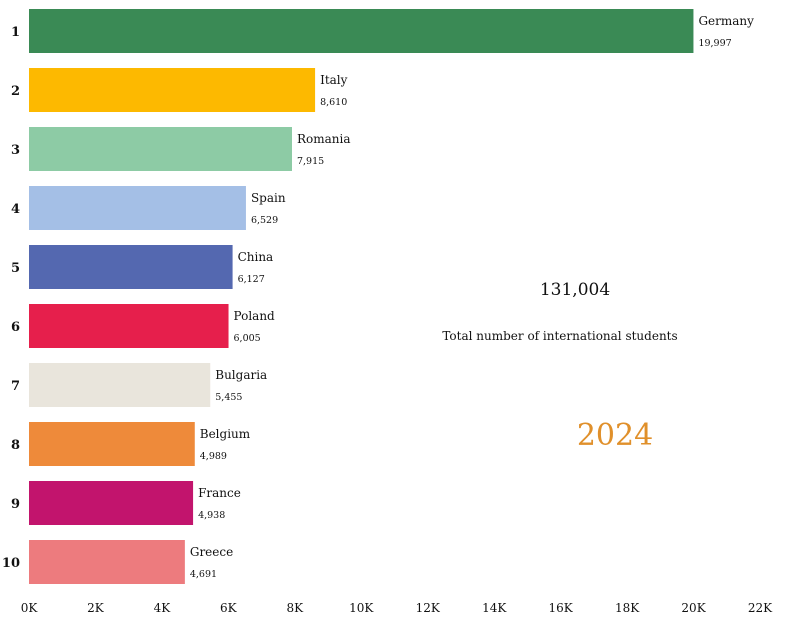 The image size is (800, 632). What do you see at coordinates (361, 608) in the screenshot?
I see `x-tick-label: 10K` at bounding box center [361, 608].